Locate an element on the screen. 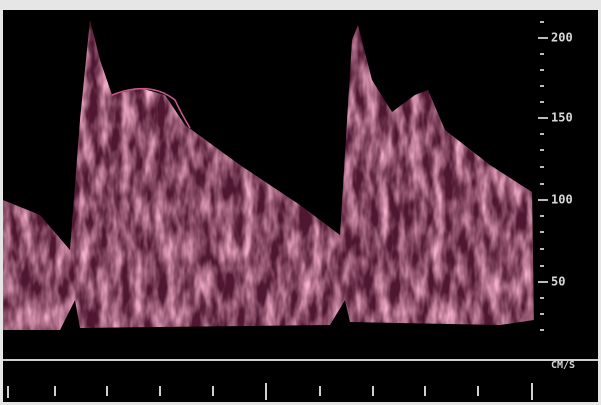 The width and height of the screenshot is (601, 405). scale-label: 100 is located at coordinates (562, 200).